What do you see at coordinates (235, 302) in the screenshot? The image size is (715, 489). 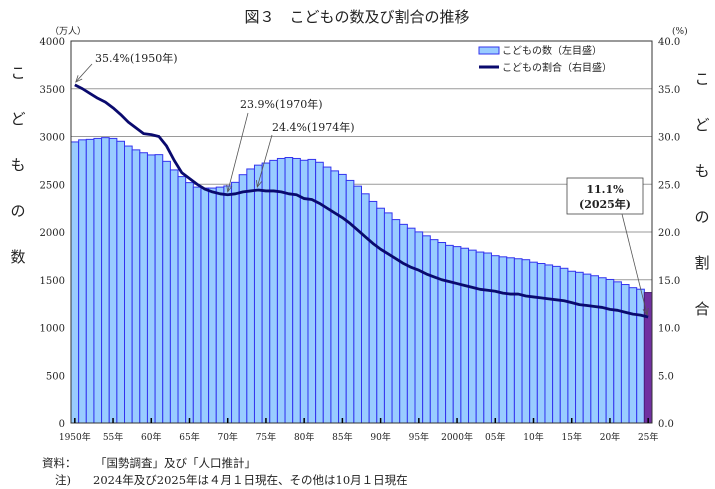 I see `bar-1971` at bounding box center [235, 302].